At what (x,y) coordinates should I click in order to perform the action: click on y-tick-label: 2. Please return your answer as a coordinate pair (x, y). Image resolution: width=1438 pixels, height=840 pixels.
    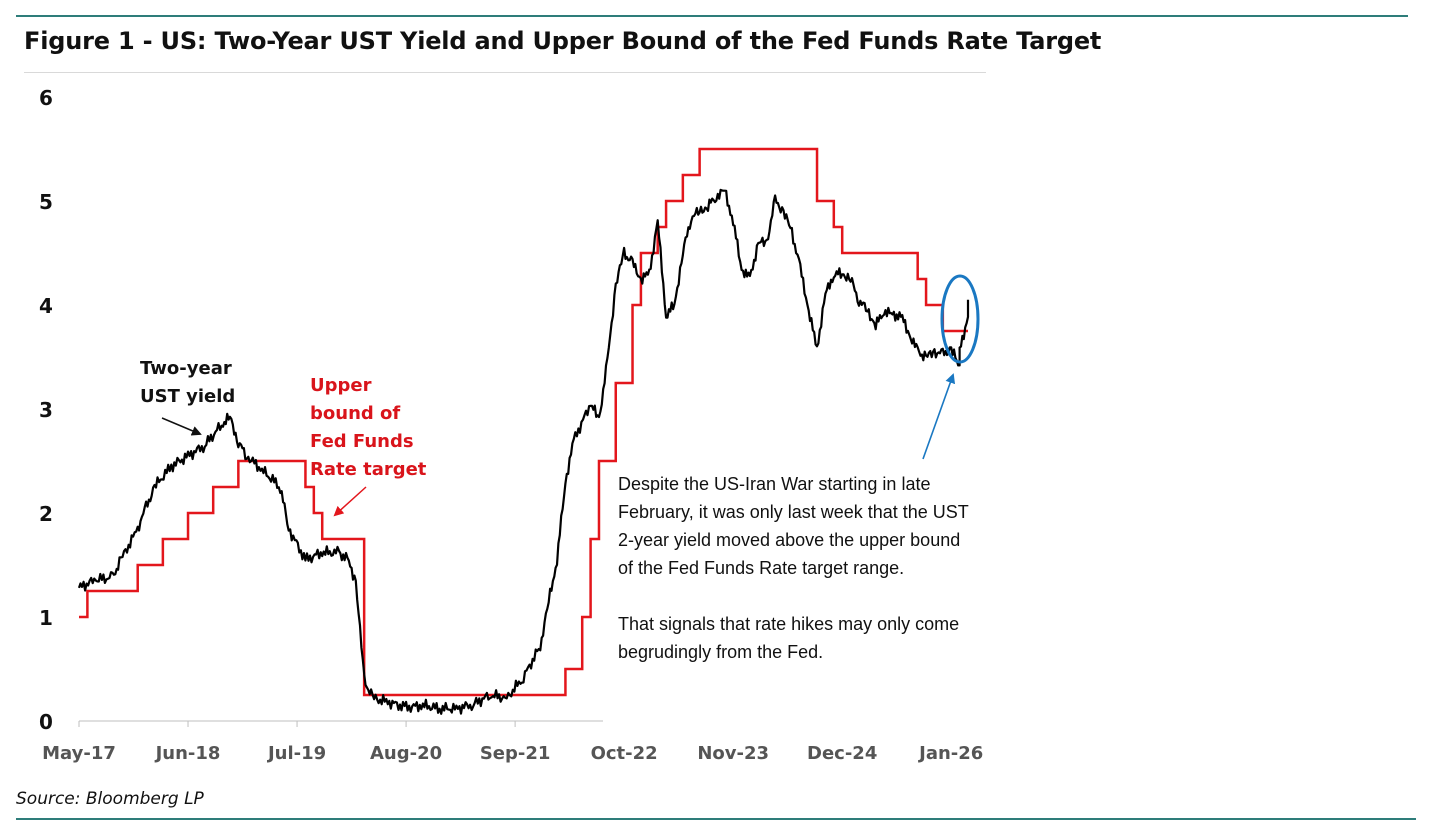
    Looking at the image, I should click on (46, 514).